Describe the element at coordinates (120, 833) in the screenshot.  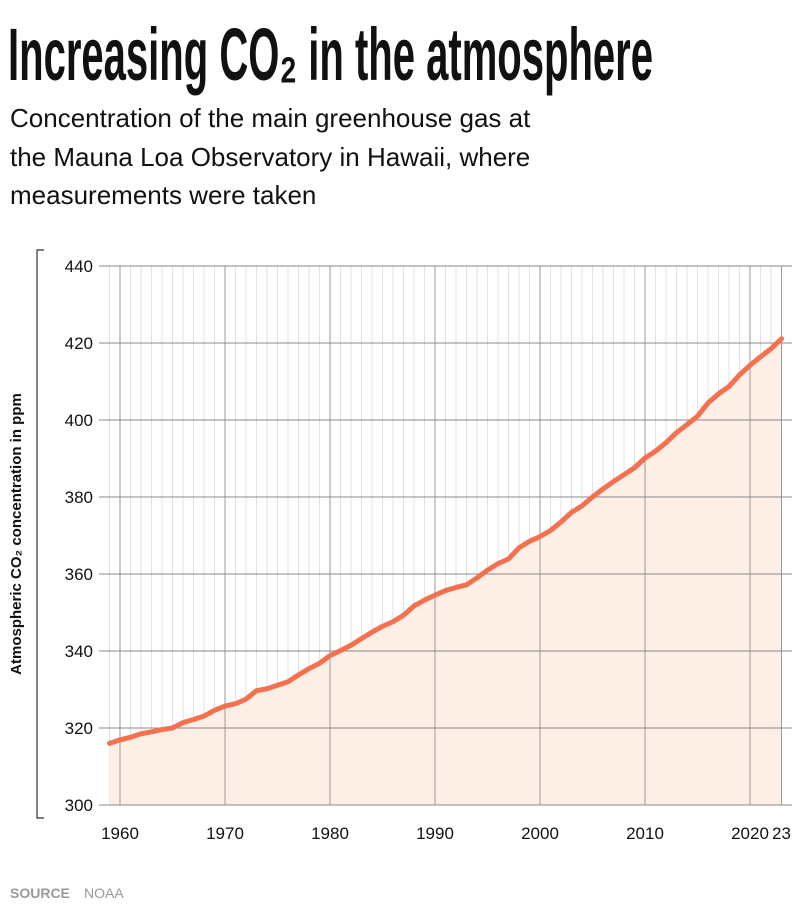
I see `x-tick-label: 1960` at that location.